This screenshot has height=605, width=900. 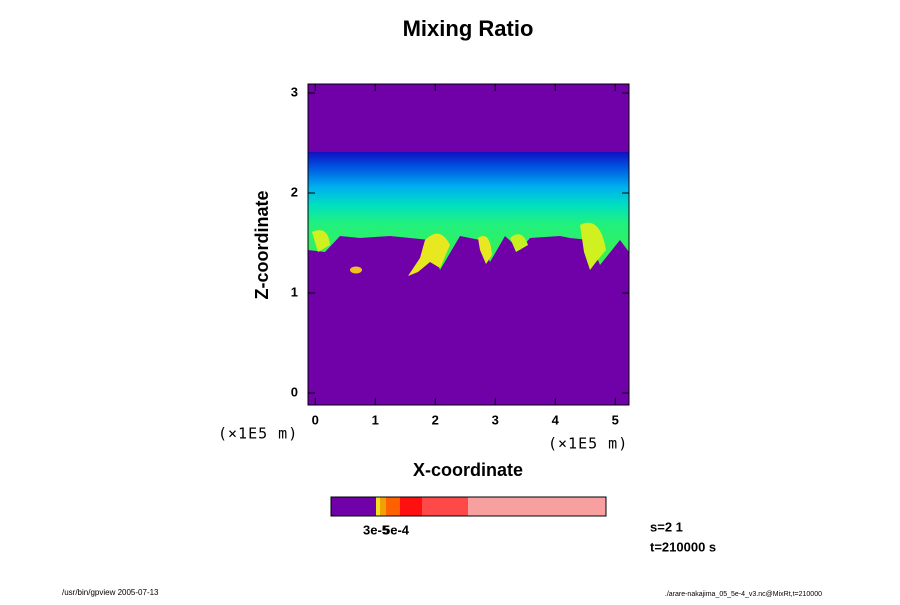 I want to click on y-tick-label: 3, so click(x=294, y=91).